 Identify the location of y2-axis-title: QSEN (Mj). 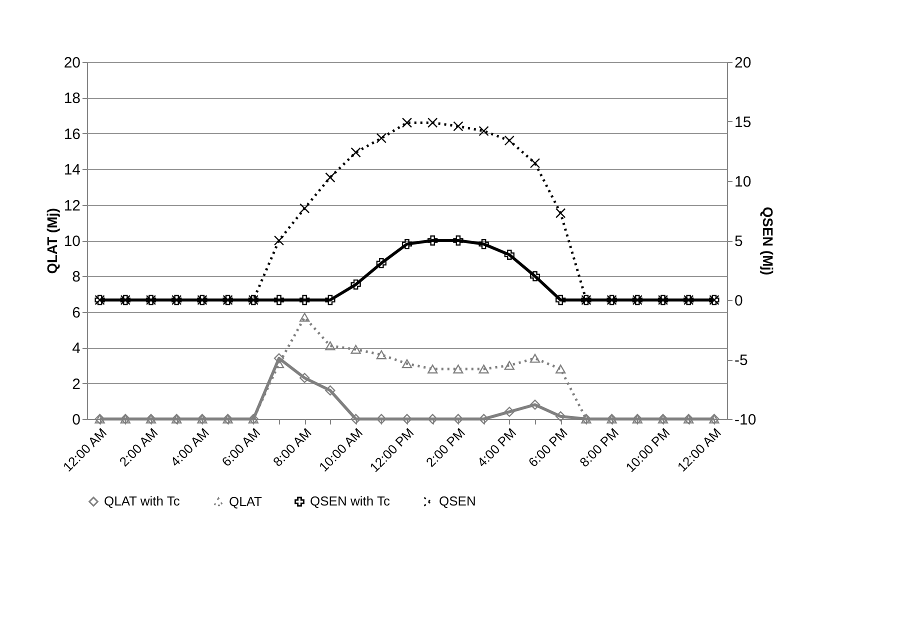
(768, 241).